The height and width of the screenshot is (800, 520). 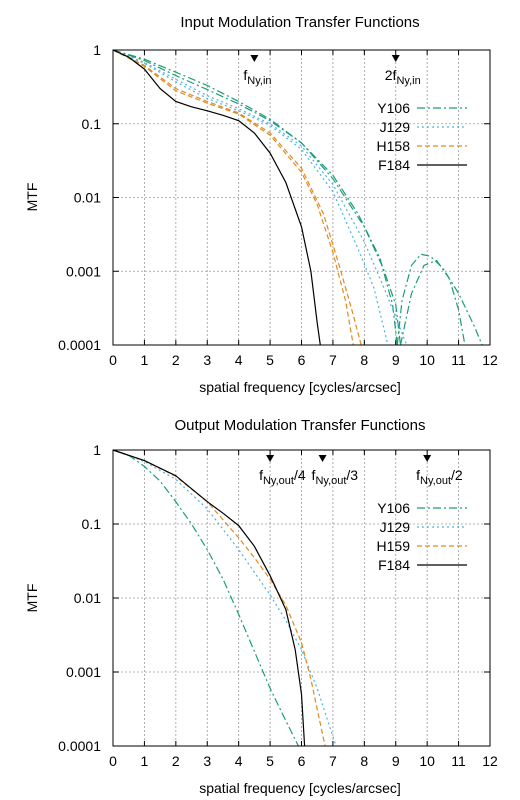 What do you see at coordinates (391, 75) in the screenshot?
I see `marker-label-main: 2f` at bounding box center [391, 75].